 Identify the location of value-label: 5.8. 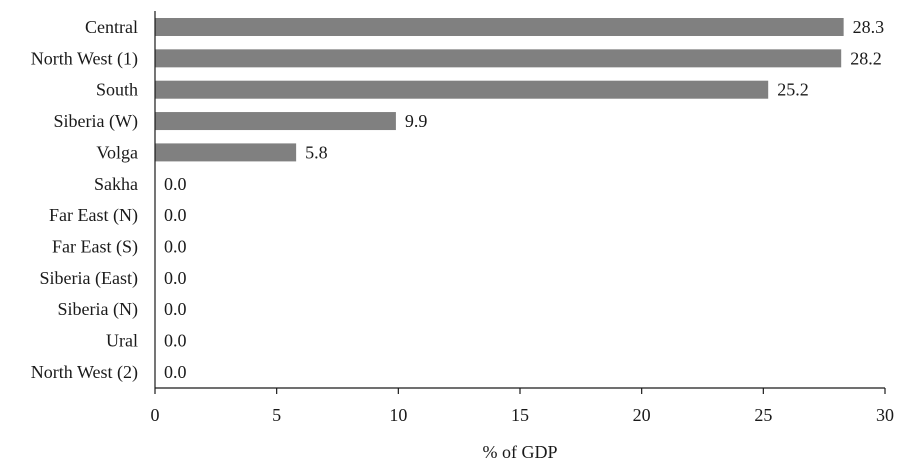
(316, 152).